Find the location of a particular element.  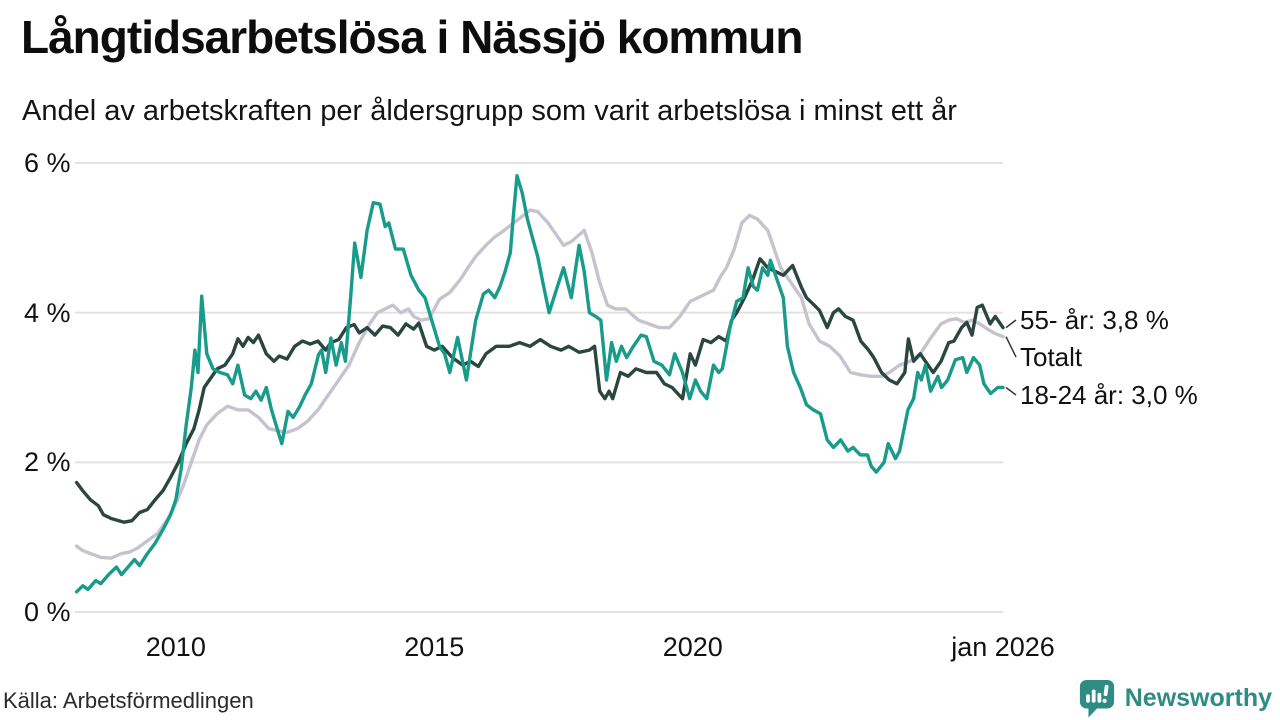

x-tick-label: 2010 is located at coordinates (175, 647).